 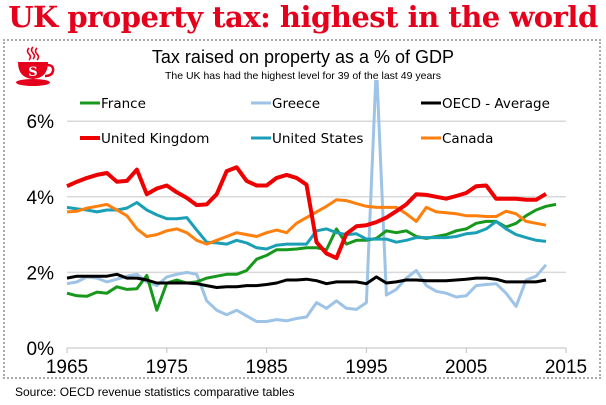 What do you see at coordinates (466, 367) in the screenshot?
I see `x-tick-label: 2005` at bounding box center [466, 367].